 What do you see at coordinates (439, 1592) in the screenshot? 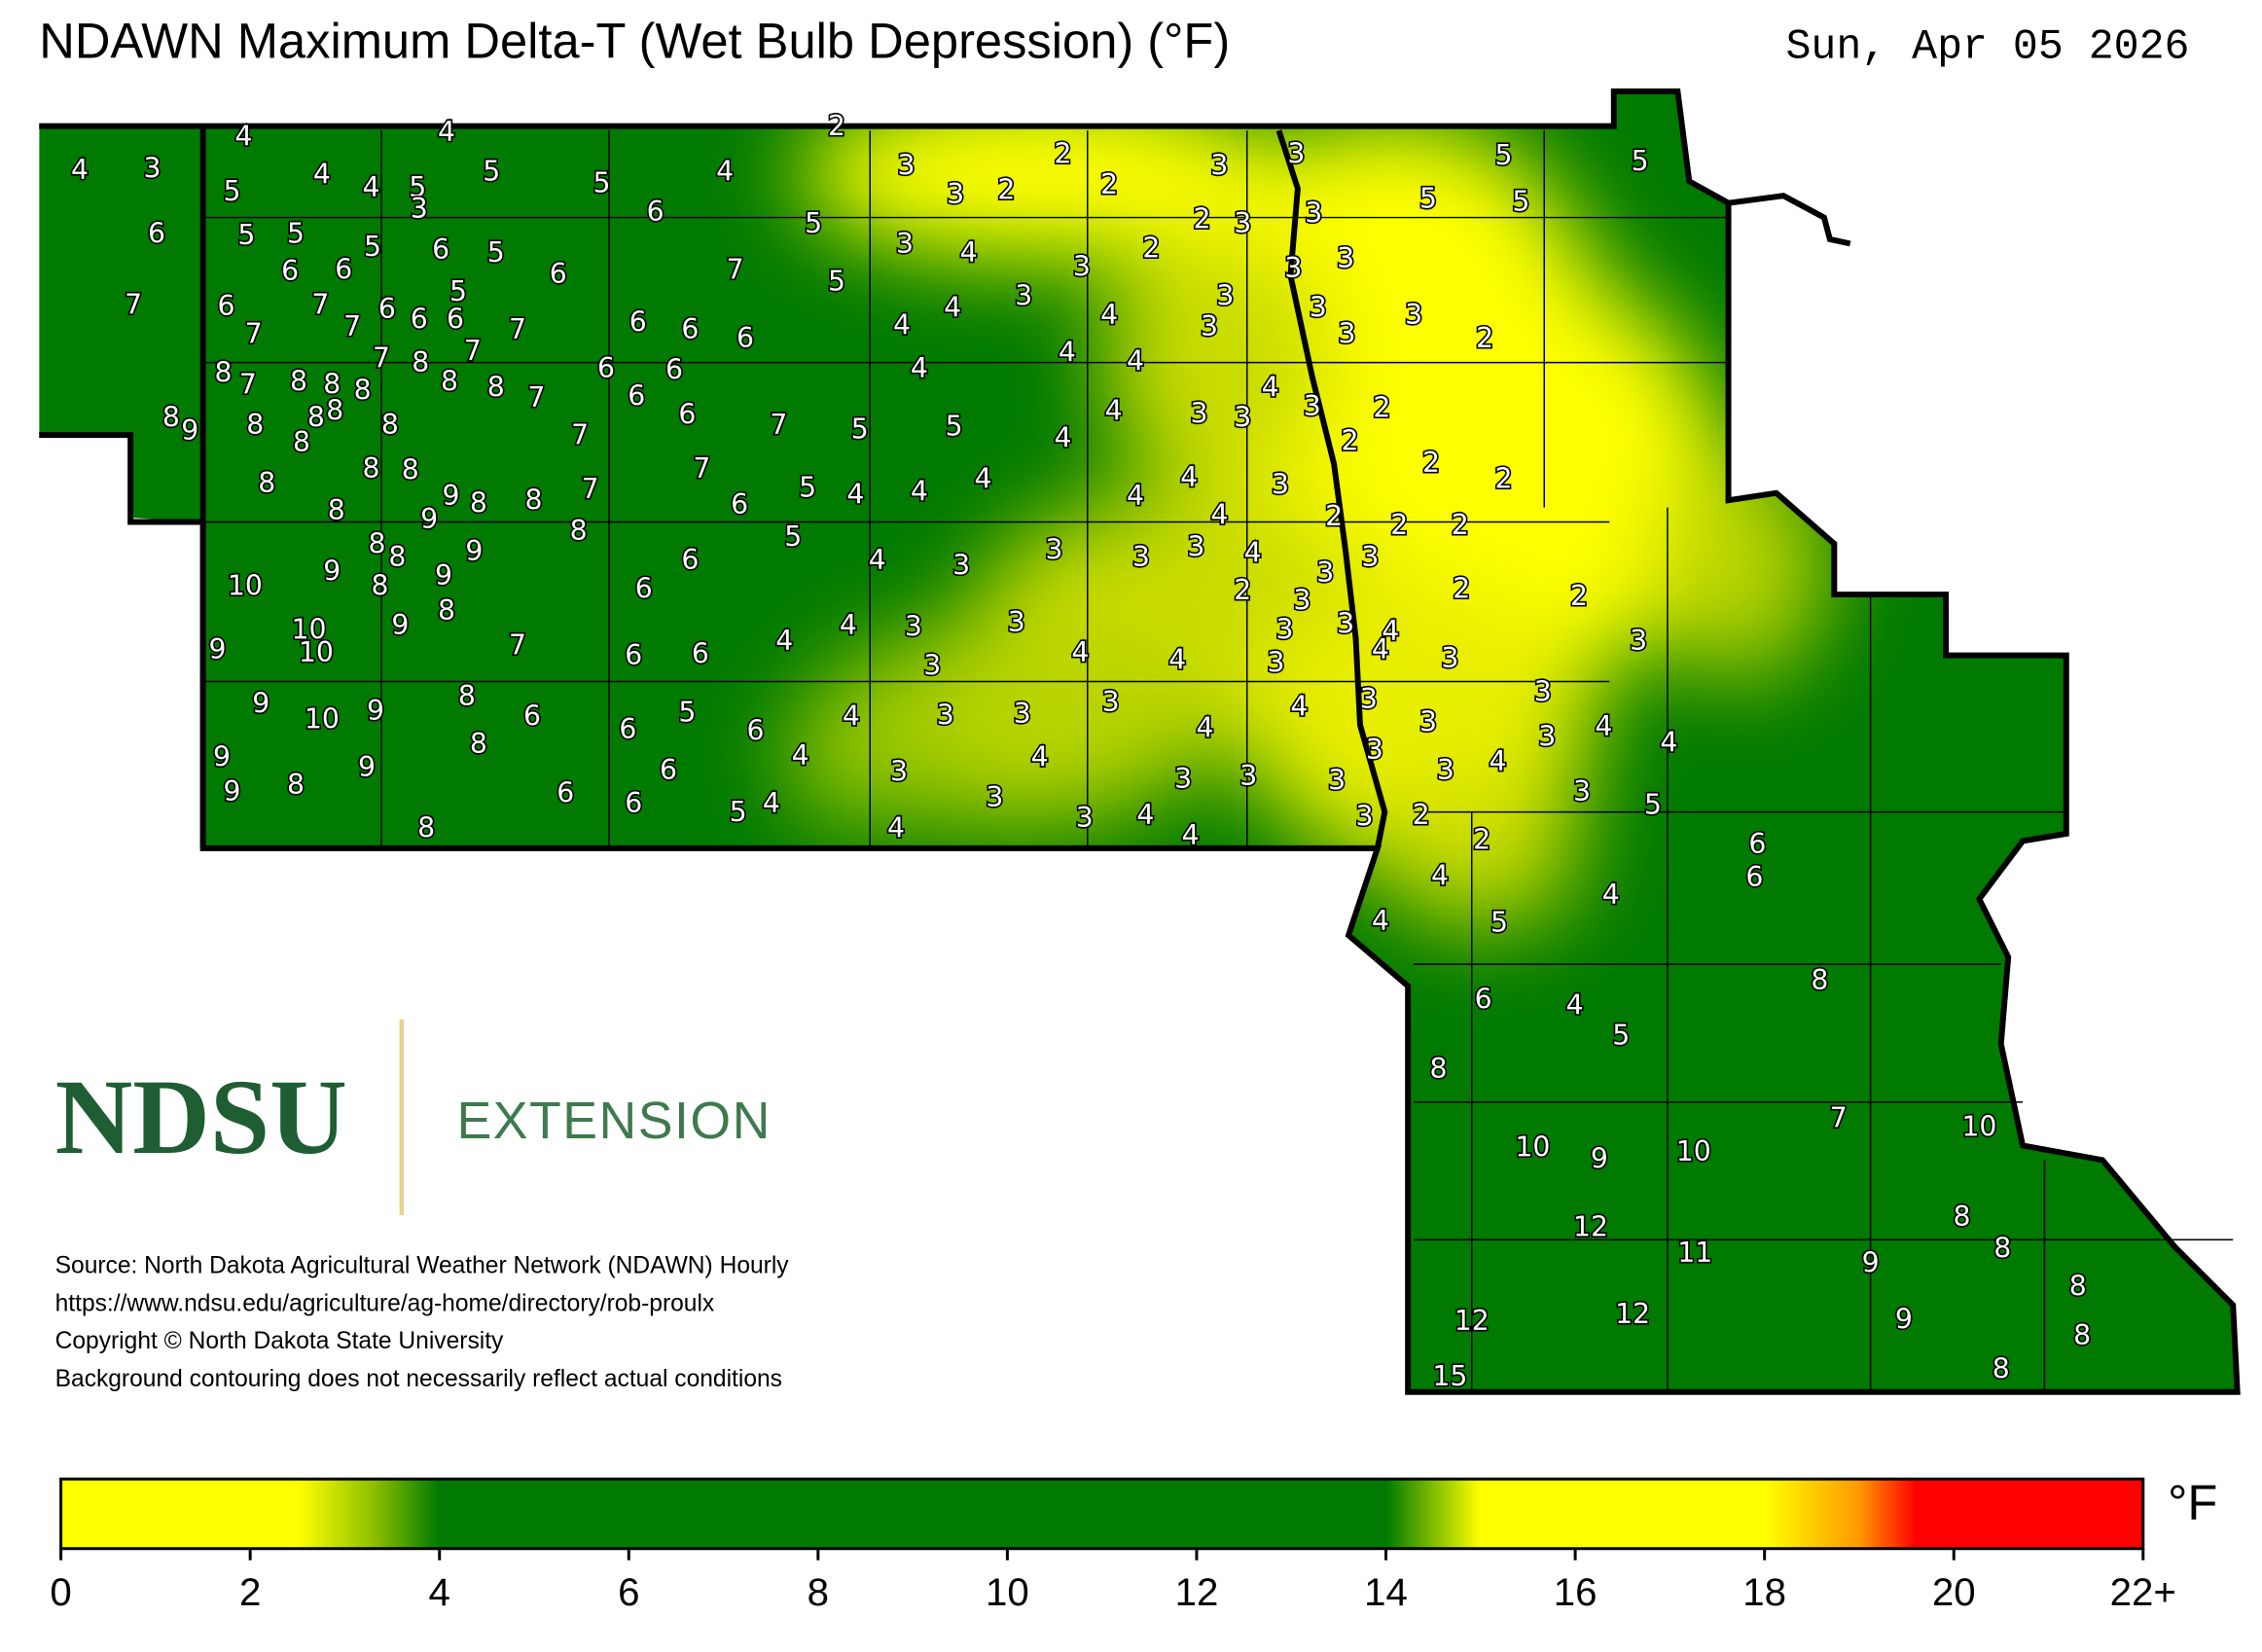
I see `colorbar-tick-label: 4` at bounding box center [439, 1592].